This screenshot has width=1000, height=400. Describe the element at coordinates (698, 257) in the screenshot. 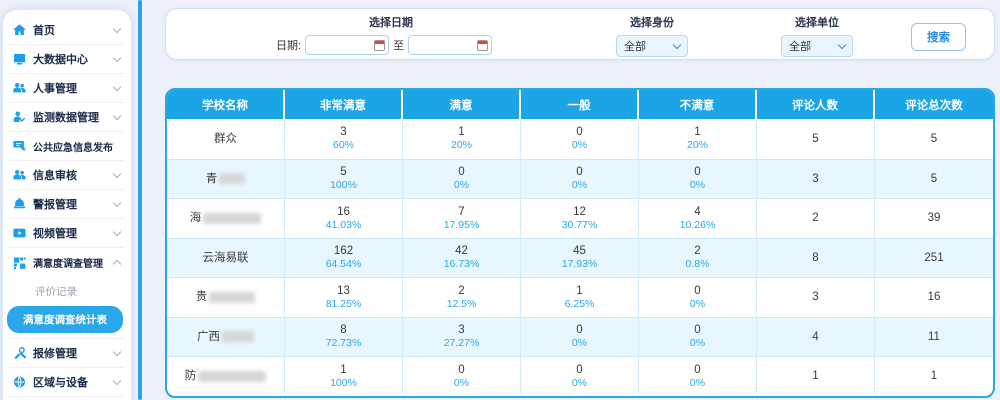

I see `satisfaction-cell: 2 0.8%` at that location.